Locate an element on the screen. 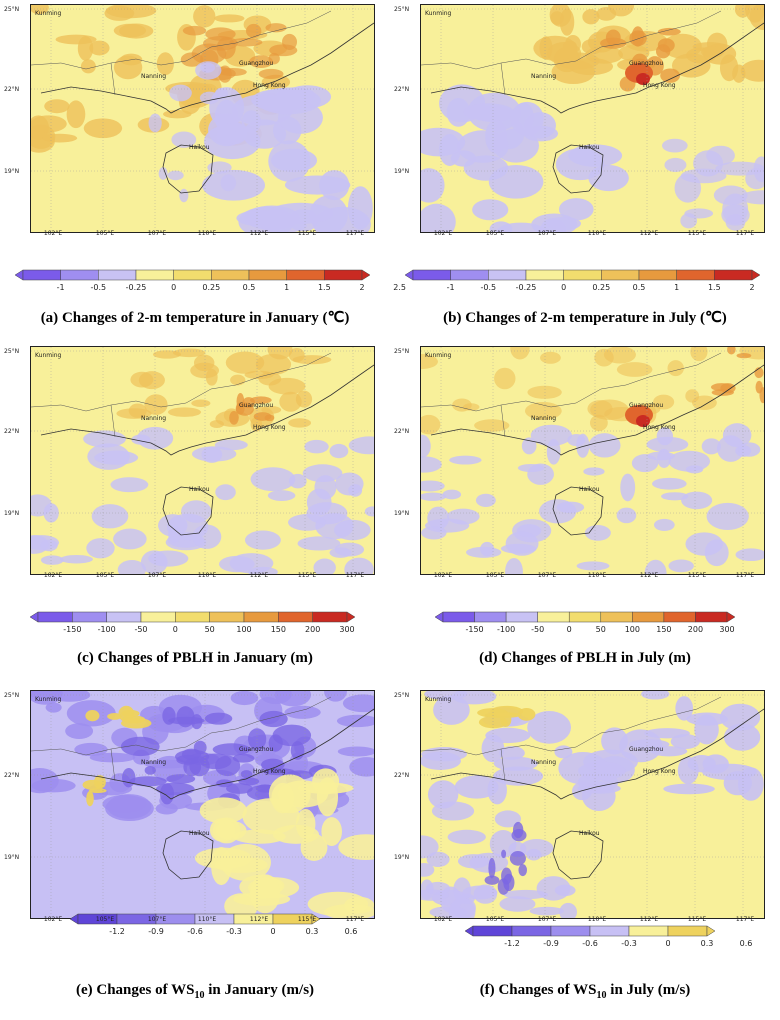  colorbar-d: -150 -100 -50 0 50 100 150 200 300 is located at coordinates (585, 622).